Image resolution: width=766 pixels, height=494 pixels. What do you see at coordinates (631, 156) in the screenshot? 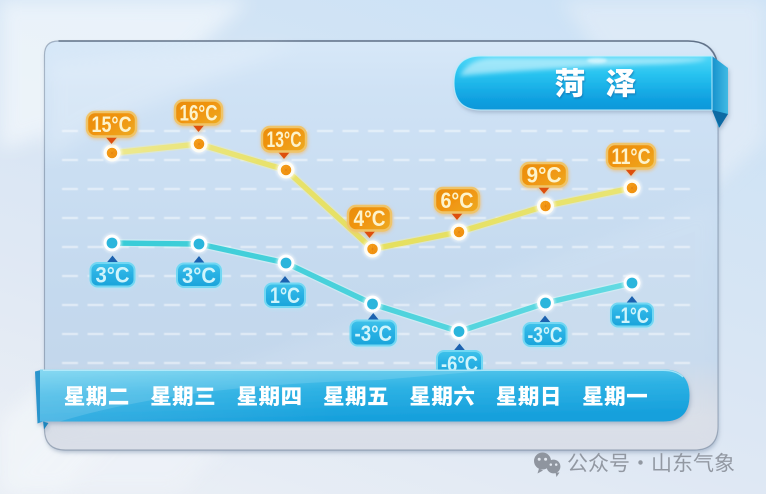
I see `svg-text: 11°C` at bounding box center [631, 156].